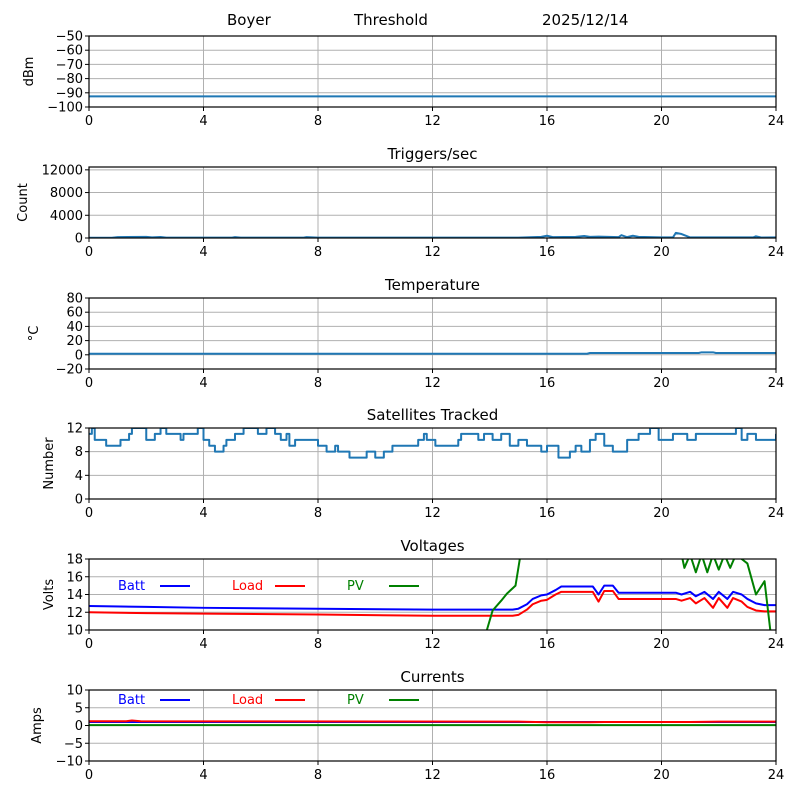  What do you see at coordinates (69, 762) in the screenshot?
I see `y-tick-label: −10` at bounding box center [69, 762].